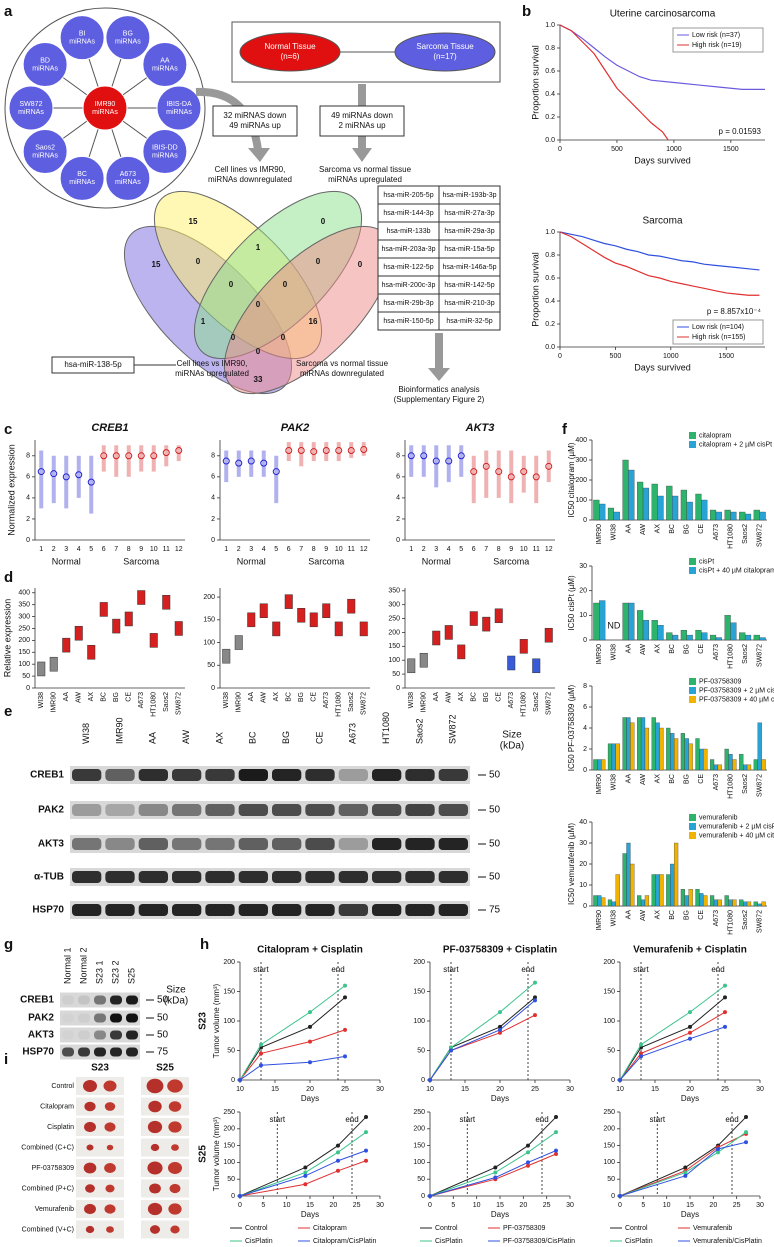 Image resolution: width=774 pixels, height=1247 pixels. What do you see at coordinates (436, 561) in the screenshot?
I see `group-label: Normal` at bounding box center [436, 561].